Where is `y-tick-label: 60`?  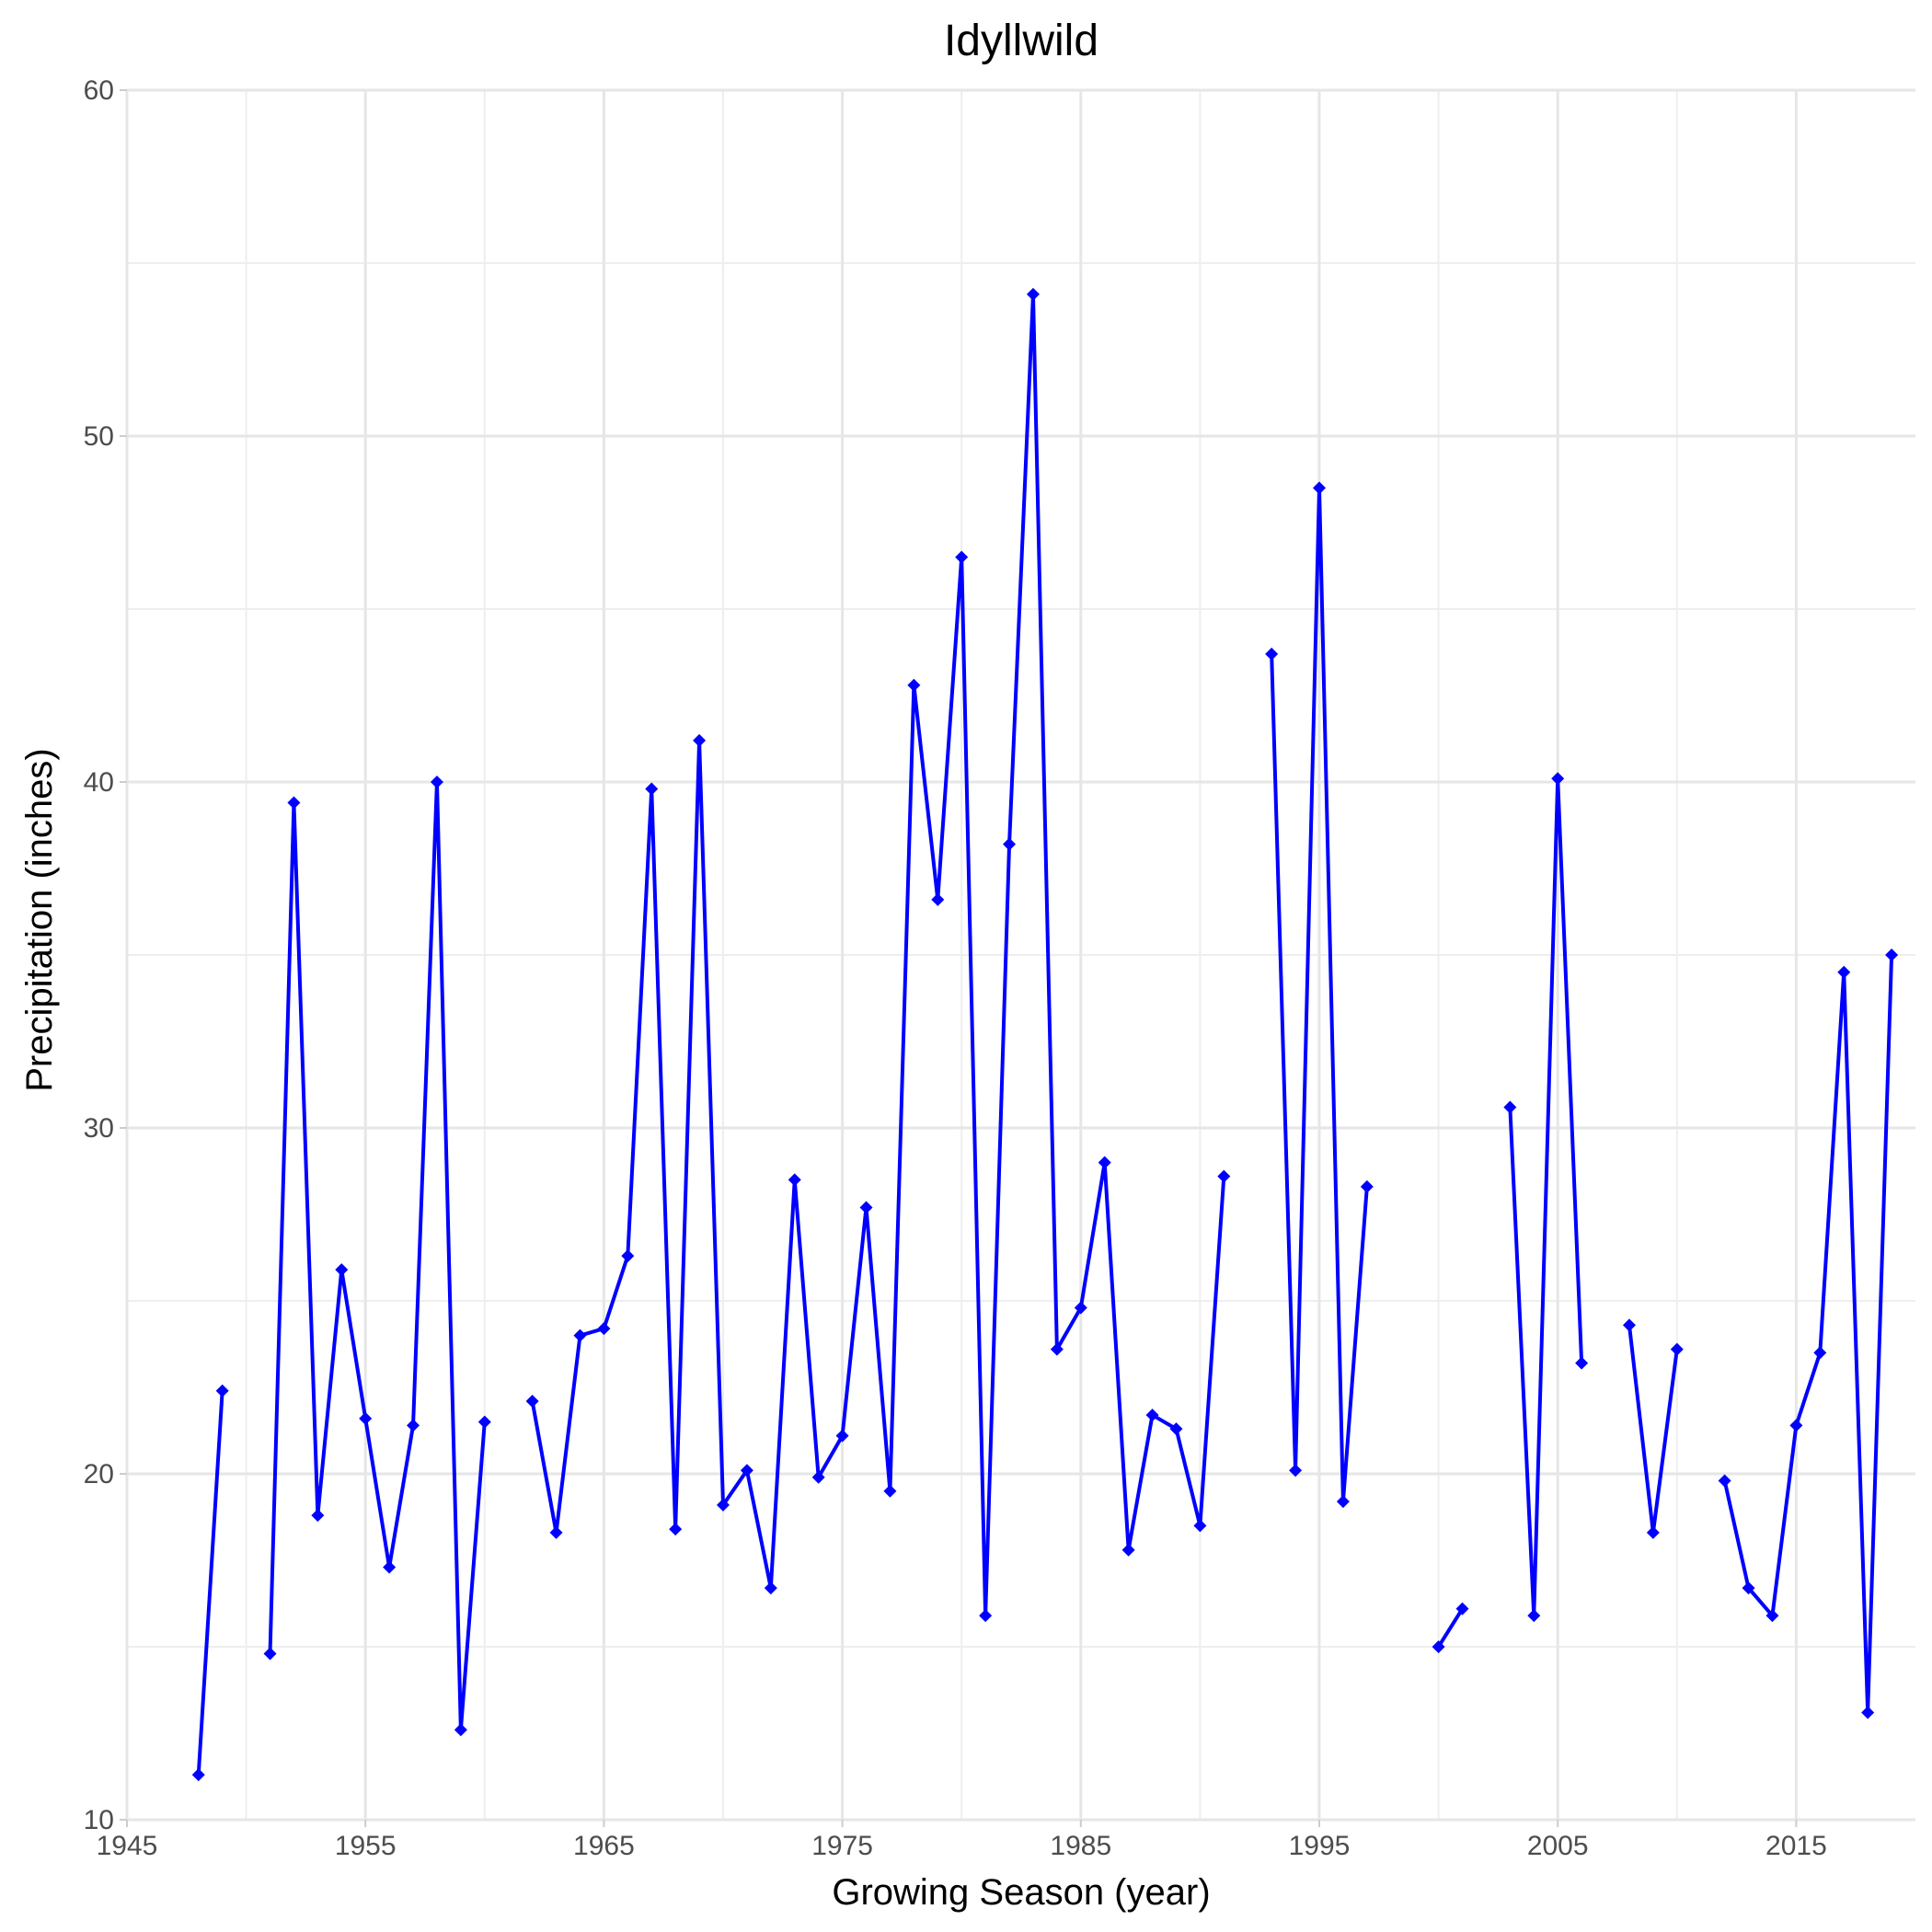
y-tick-label: 60 is located at coordinates (99, 90).